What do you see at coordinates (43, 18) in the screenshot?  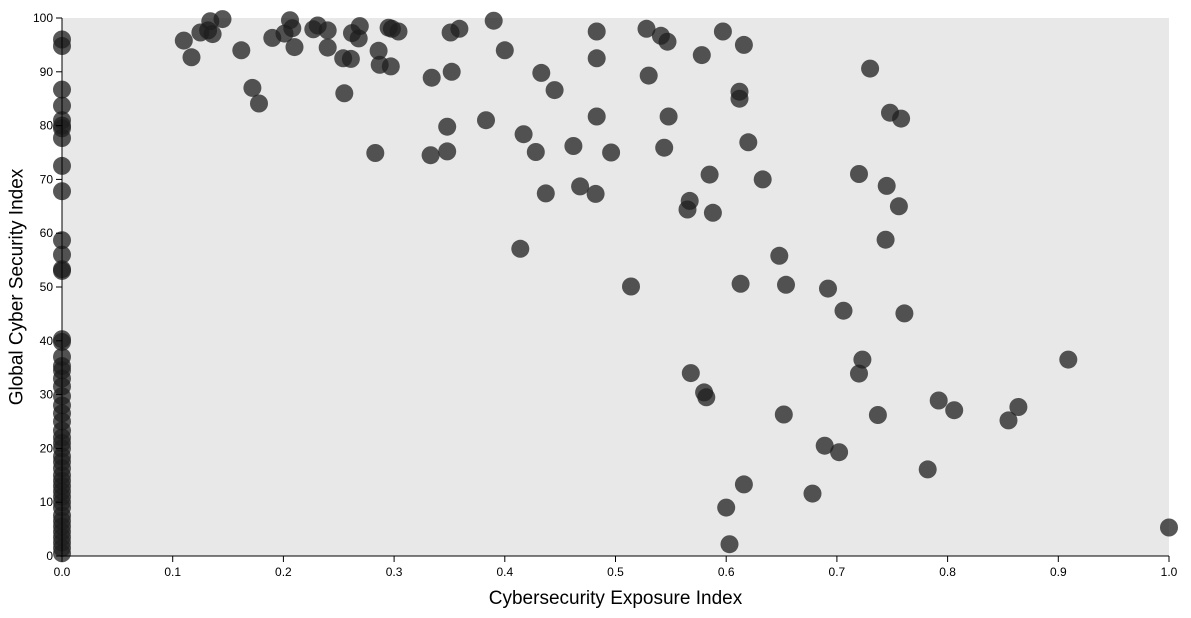 I see `y-tick-label-10: 100` at bounding box center [43, 18].